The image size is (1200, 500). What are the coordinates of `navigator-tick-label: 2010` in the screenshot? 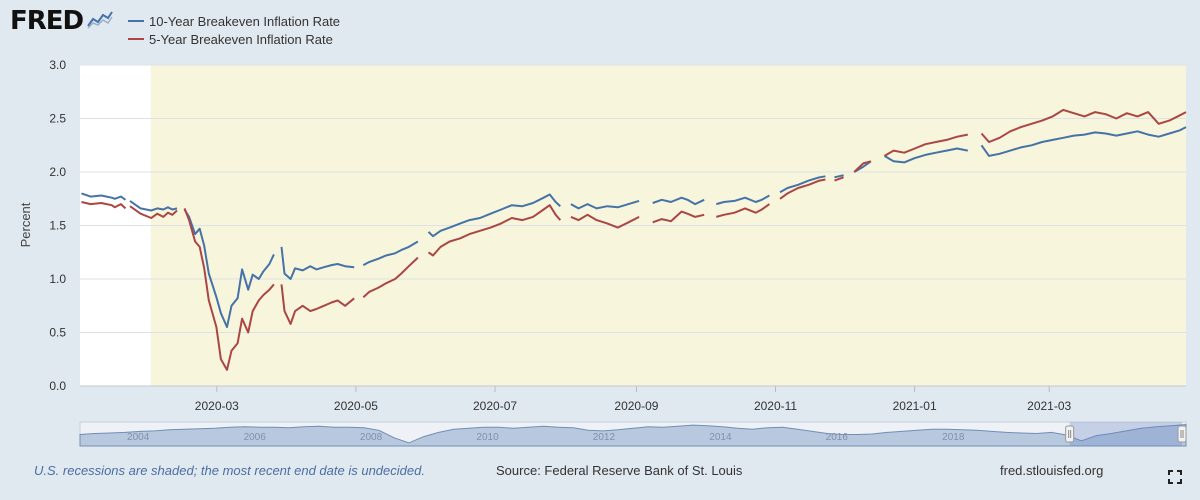 It's located at (487, 437).